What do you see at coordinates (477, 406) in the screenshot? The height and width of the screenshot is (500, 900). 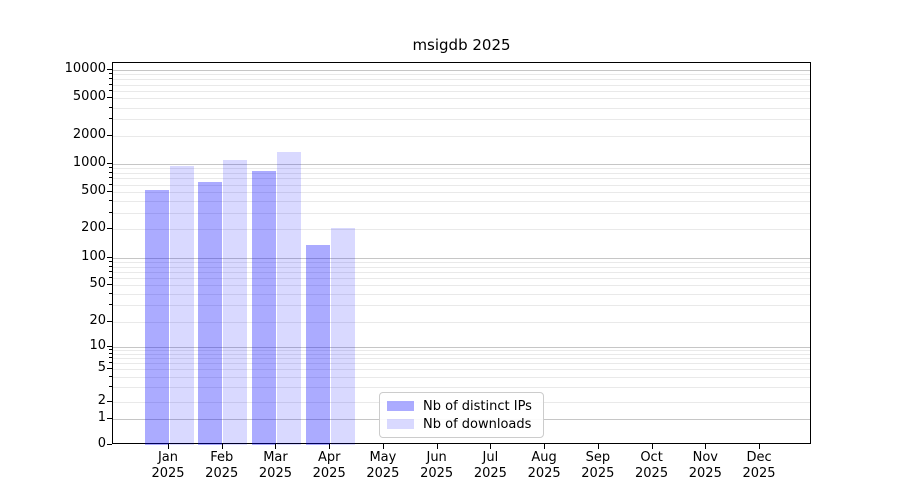 I see `legend-label-distinct-ips: Nb of distinct IPs` at bounding box center [477, 406].